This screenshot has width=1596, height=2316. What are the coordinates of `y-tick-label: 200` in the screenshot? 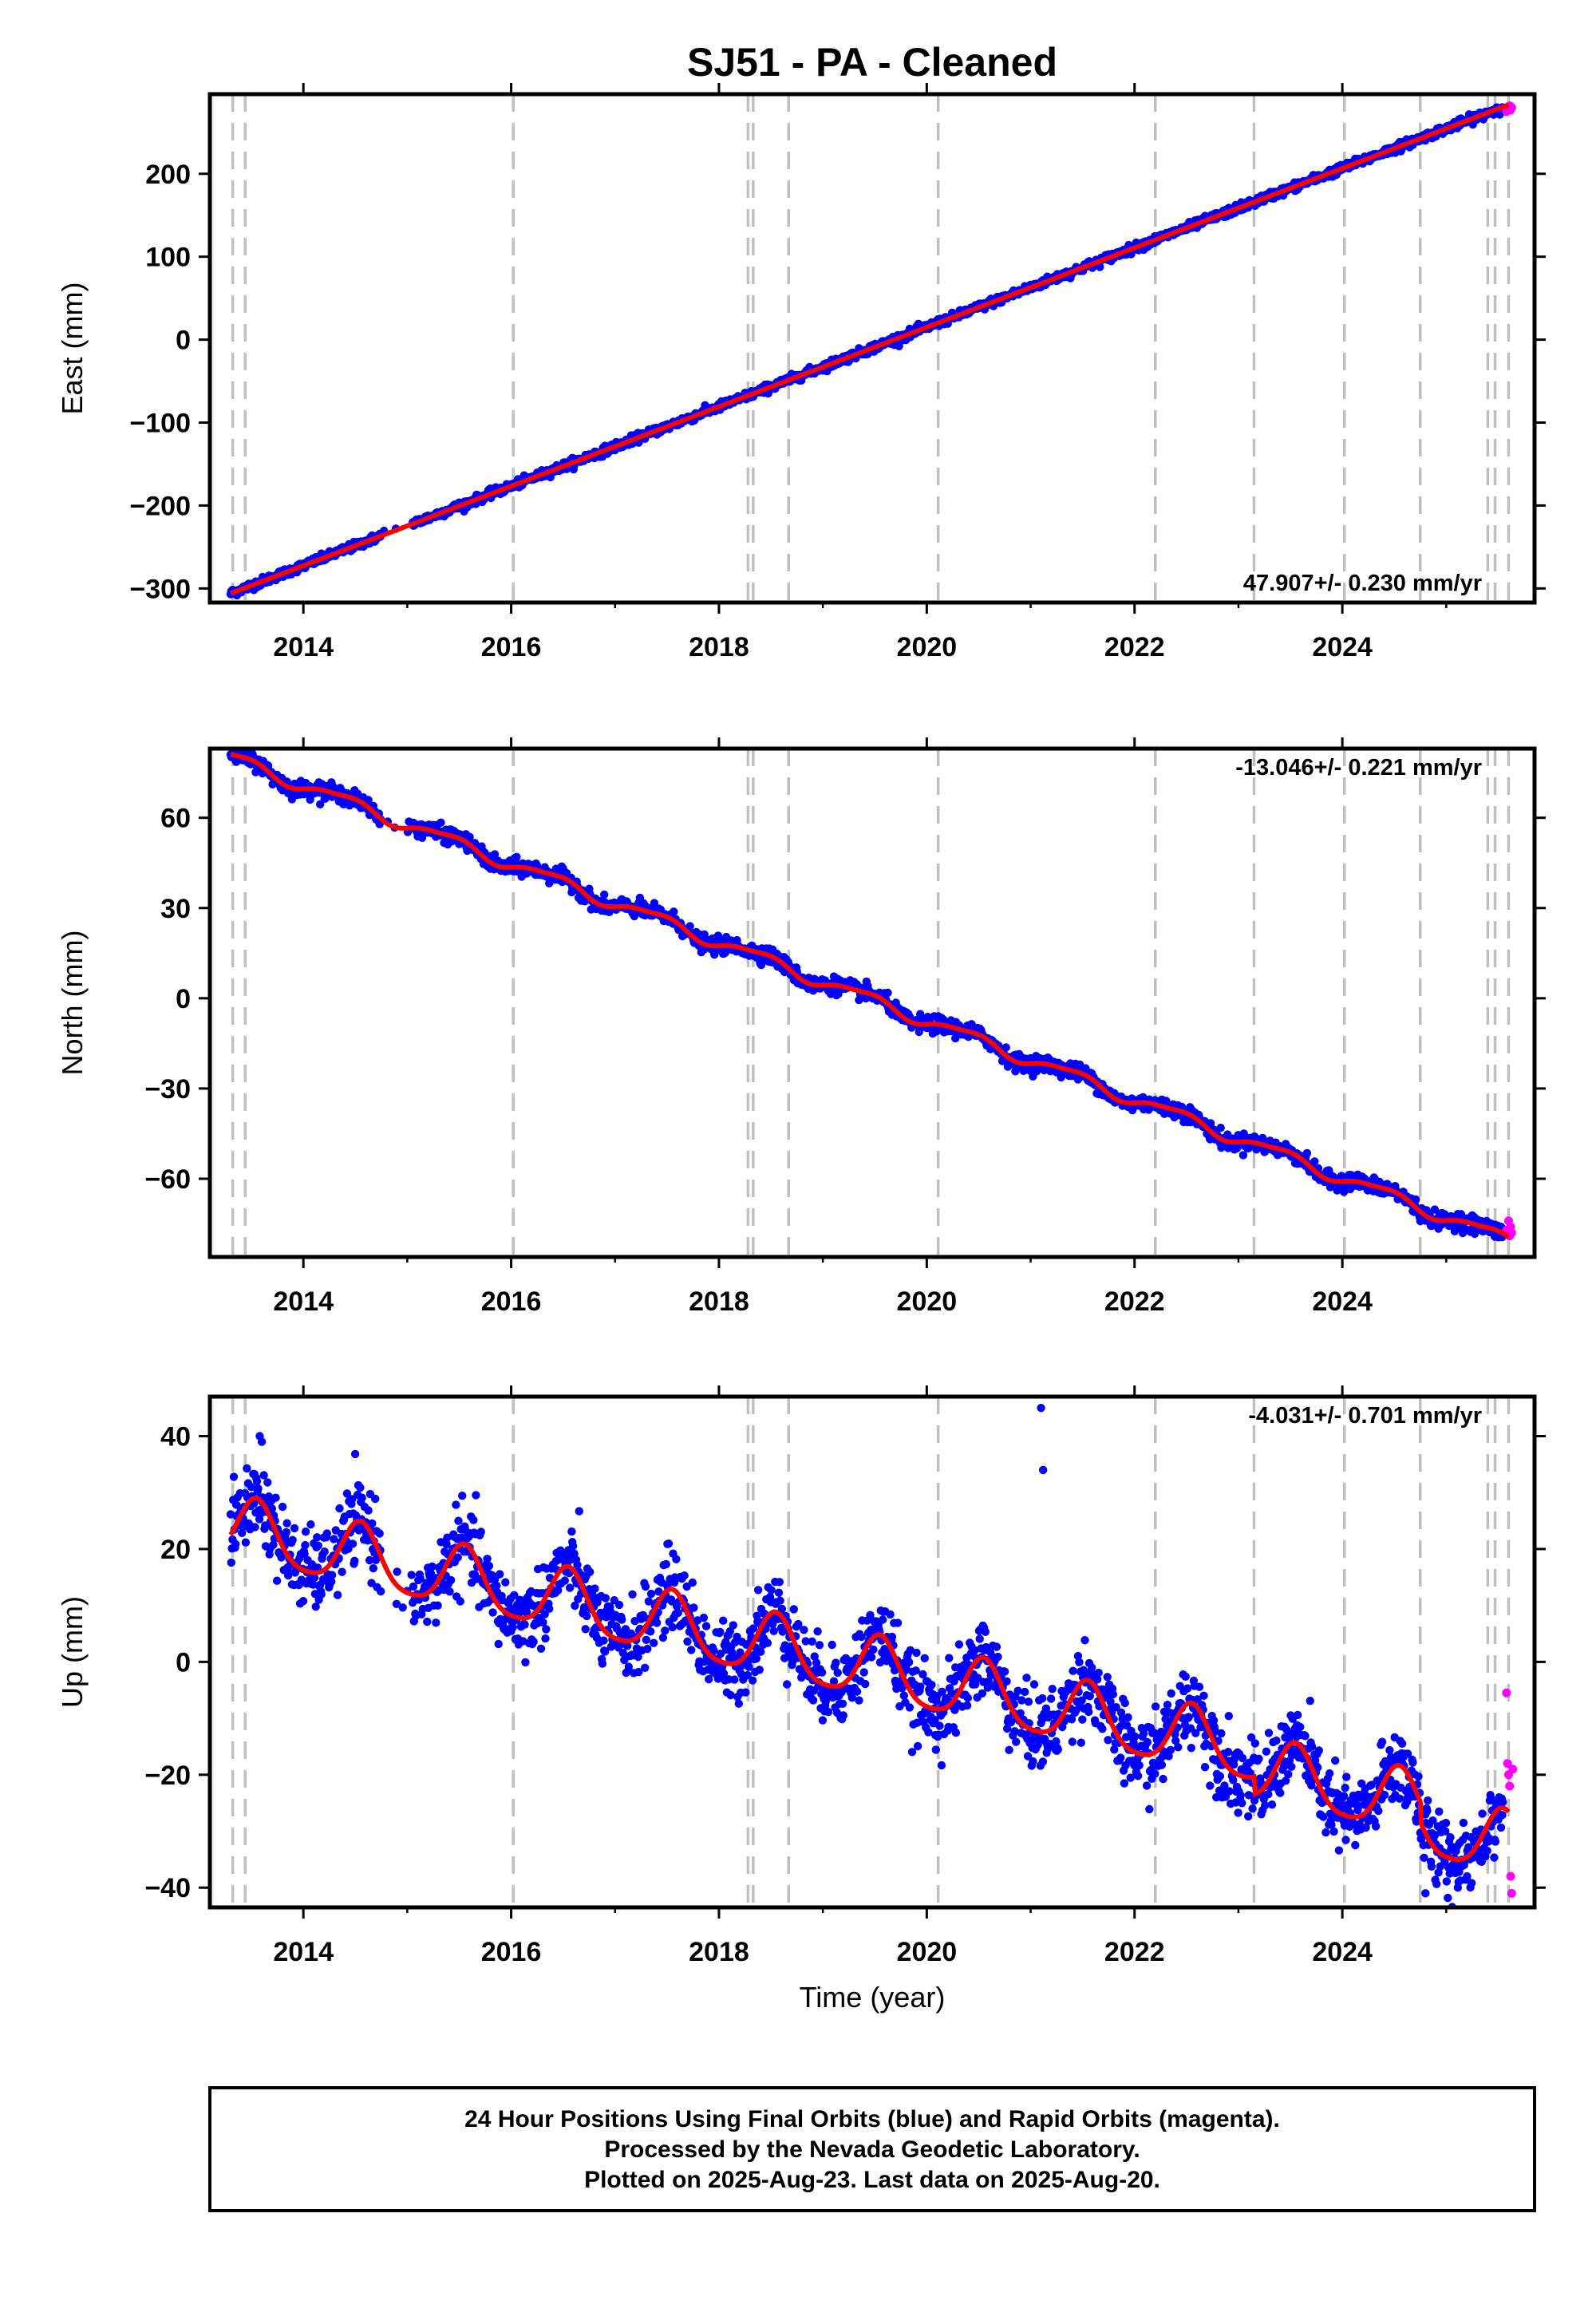 It's located at (168, 175).